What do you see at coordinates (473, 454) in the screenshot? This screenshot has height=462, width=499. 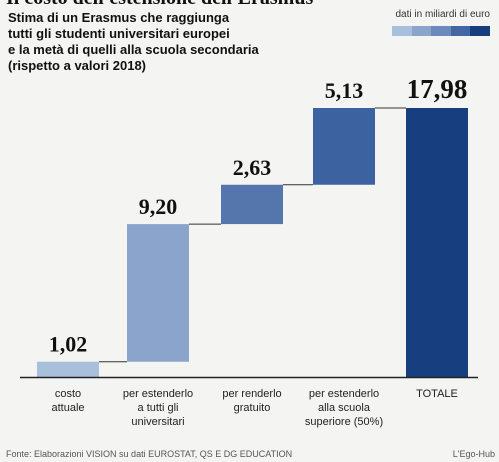 I see `brand-credit: L'Ego-Hub` at bounding box center [473, 454].